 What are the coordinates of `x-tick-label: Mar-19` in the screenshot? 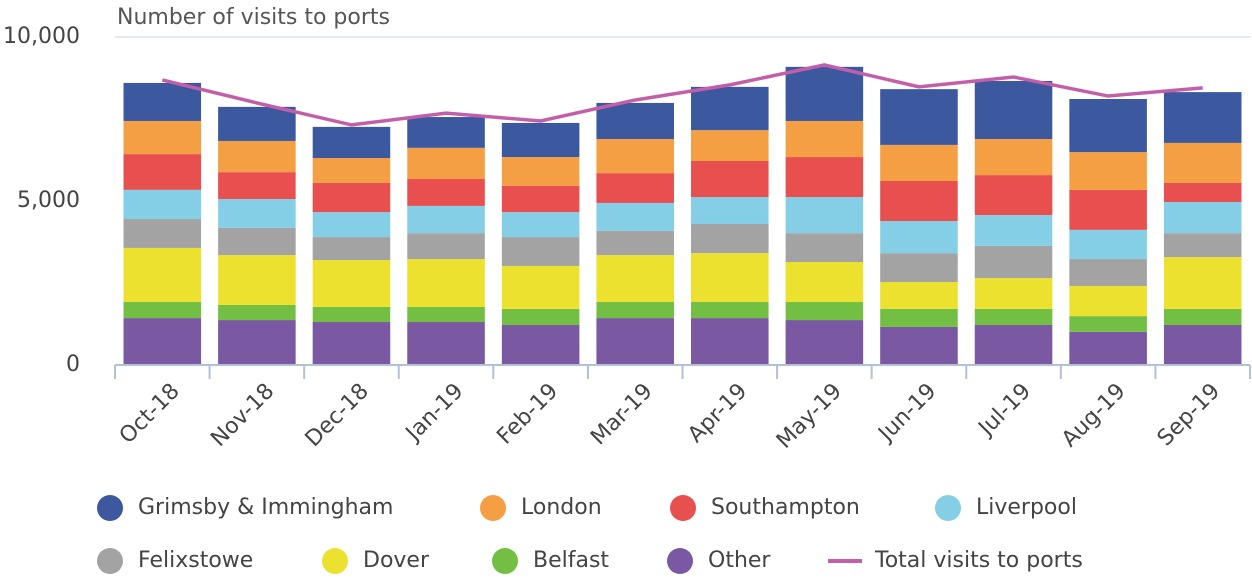 It's located at (621, 414).